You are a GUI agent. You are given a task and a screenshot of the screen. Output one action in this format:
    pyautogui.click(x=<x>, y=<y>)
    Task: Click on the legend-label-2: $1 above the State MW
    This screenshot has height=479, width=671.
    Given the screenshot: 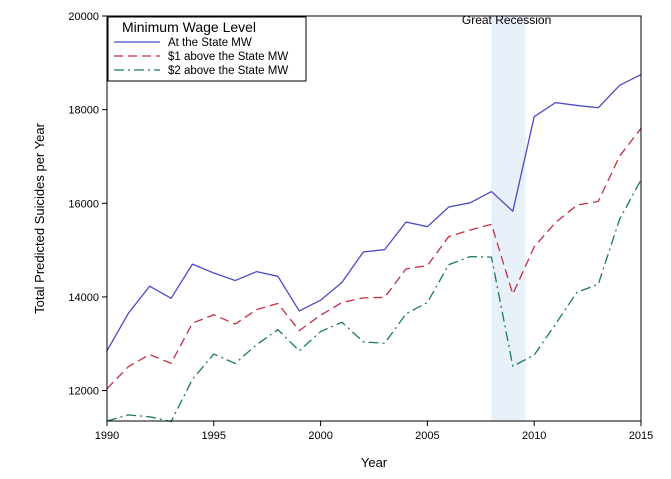 What is the action you would take?
    pyautogui.click(x=228, y=57)
    